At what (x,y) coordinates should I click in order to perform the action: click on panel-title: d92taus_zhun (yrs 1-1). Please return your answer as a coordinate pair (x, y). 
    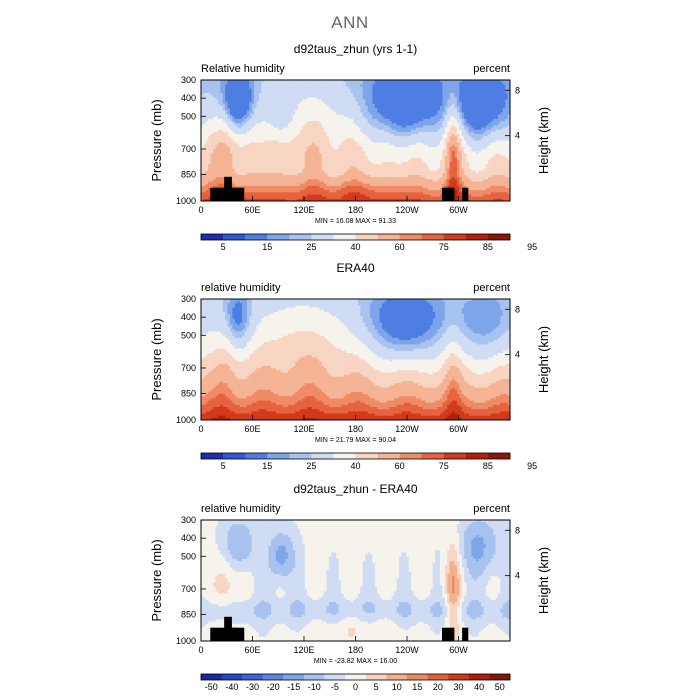
    Looking at the image, I should click on (355, 49).